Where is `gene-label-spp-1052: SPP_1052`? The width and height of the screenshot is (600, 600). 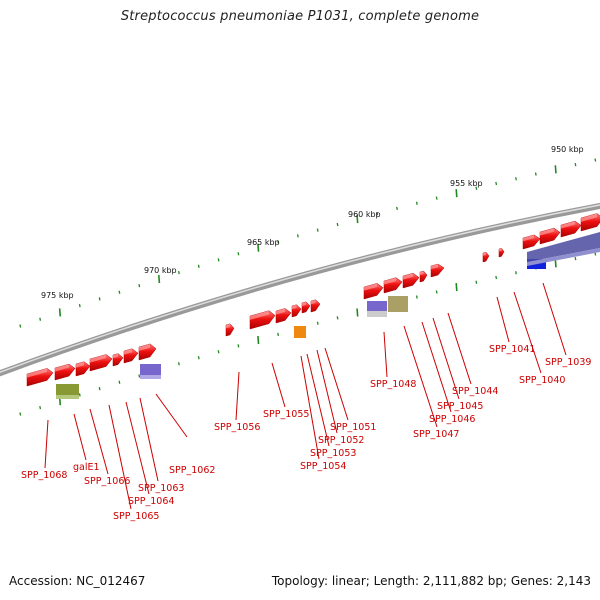
gene-label-spp-1052: SPP_1052 is located at coordinates (341, 440).